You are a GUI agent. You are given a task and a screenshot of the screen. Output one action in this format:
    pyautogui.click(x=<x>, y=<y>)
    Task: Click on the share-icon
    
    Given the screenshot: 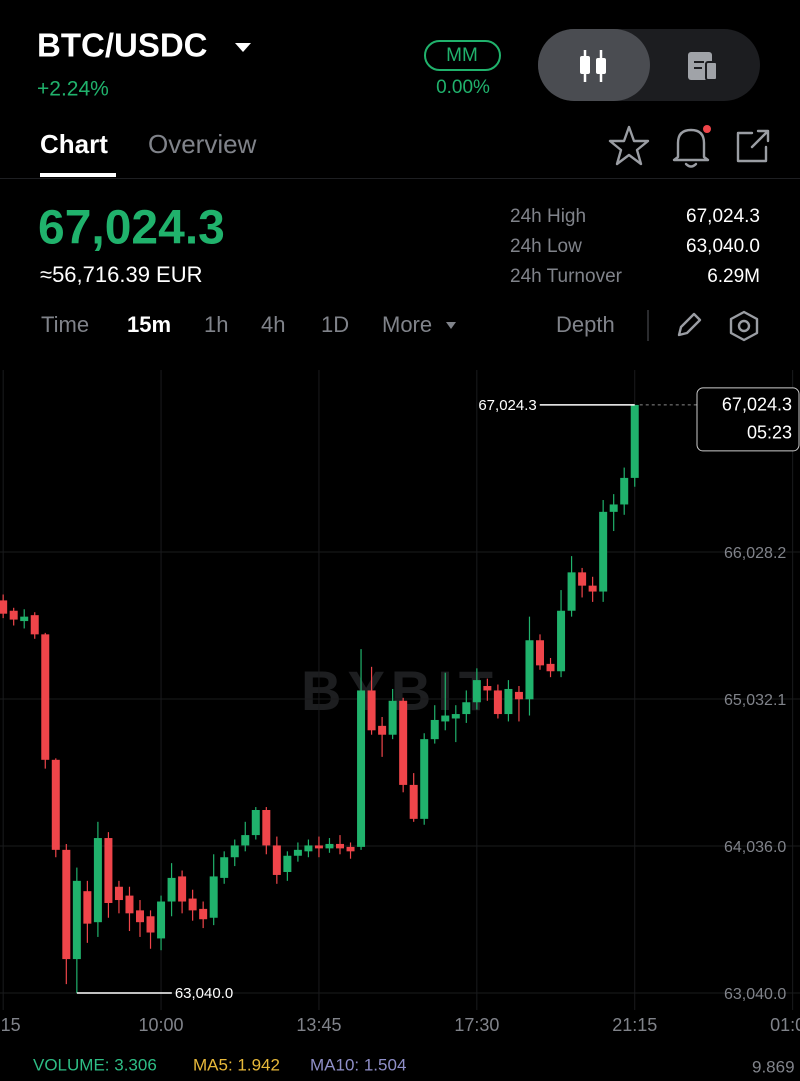 What is the action you would take?
    pyautogui.click(x=753, y=146)
    